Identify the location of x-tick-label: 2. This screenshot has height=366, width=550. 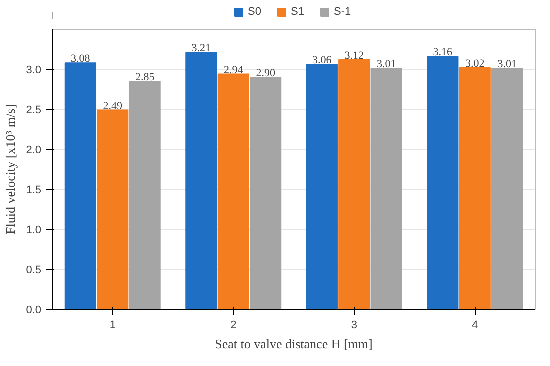
(233, 326).